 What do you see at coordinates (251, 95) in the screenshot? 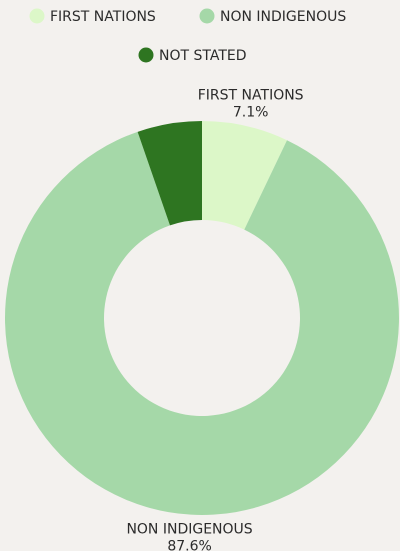
I see `segment-name-label: FIRST NATIONS` at bounding box center [251, 95].